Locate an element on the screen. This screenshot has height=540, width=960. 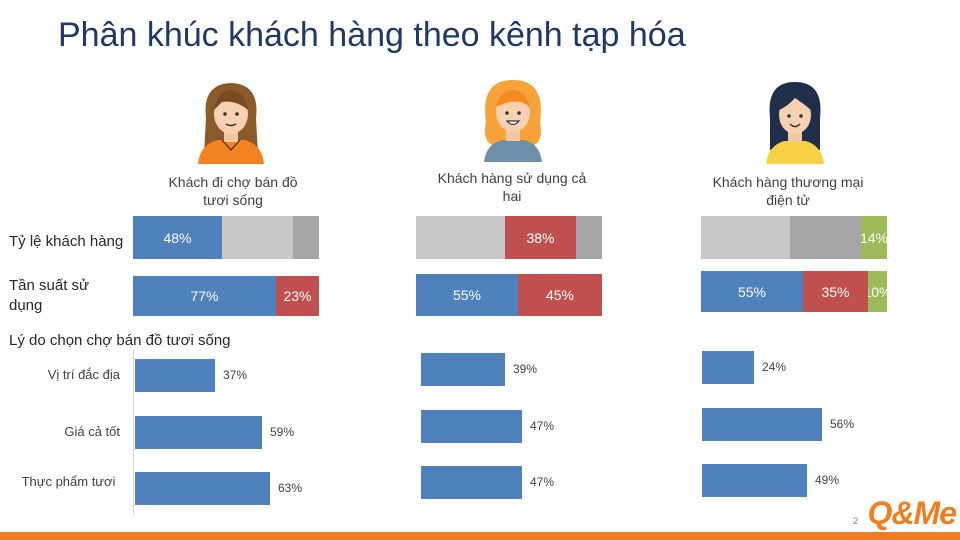
reason-label-fresh: Thực phẩm tươi is located at coordinates (68, 481).